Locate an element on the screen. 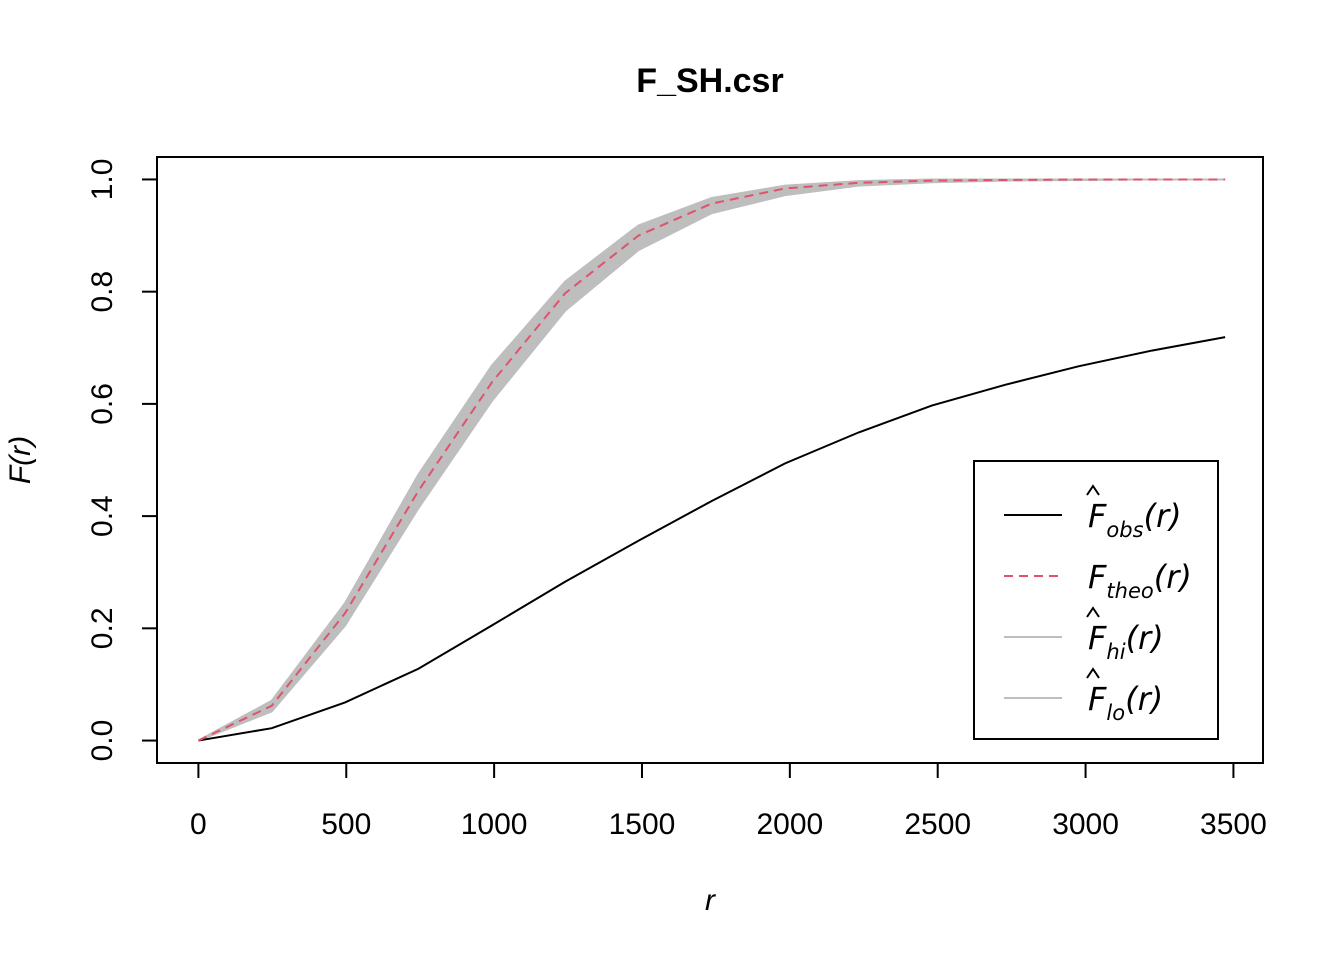 The height and width of the screenshot is (960, 1344). legend-hat-lo is located at coordinates (1093, 673).